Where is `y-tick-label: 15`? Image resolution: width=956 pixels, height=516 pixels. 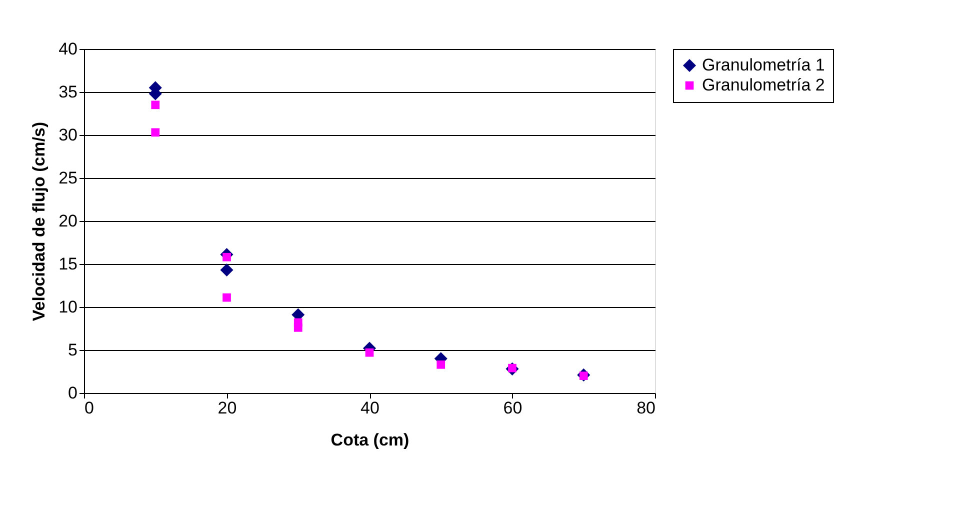
y-tick-label: 15 is located at coordinates (68, 264).